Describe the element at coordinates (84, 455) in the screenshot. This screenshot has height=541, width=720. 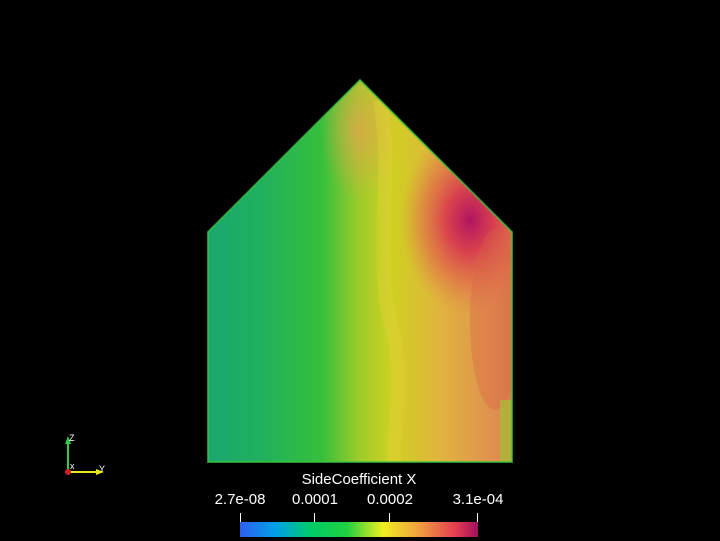
I see `orientation-axes` at that location.